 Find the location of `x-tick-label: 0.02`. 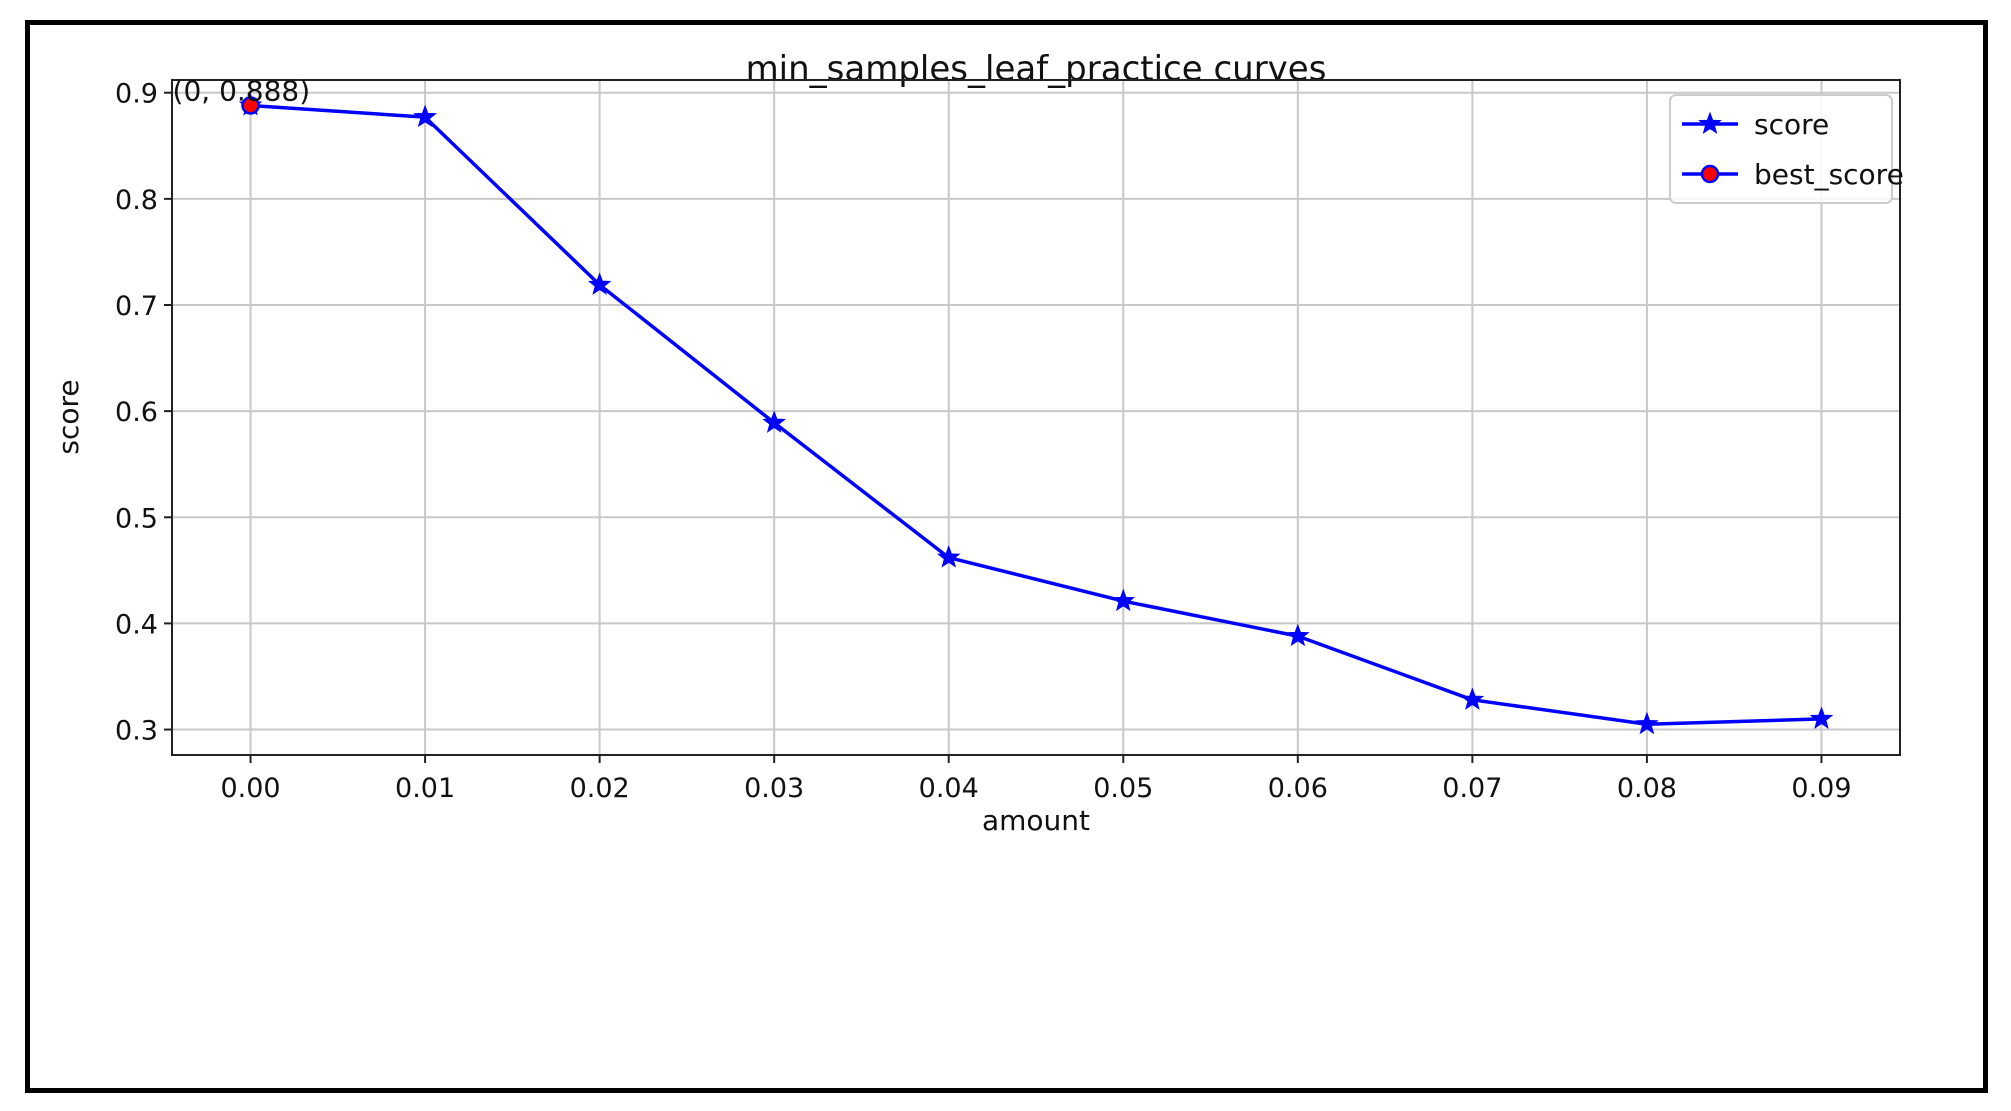

x-tick-label: 0.02 is located at coordinates (600, 788).